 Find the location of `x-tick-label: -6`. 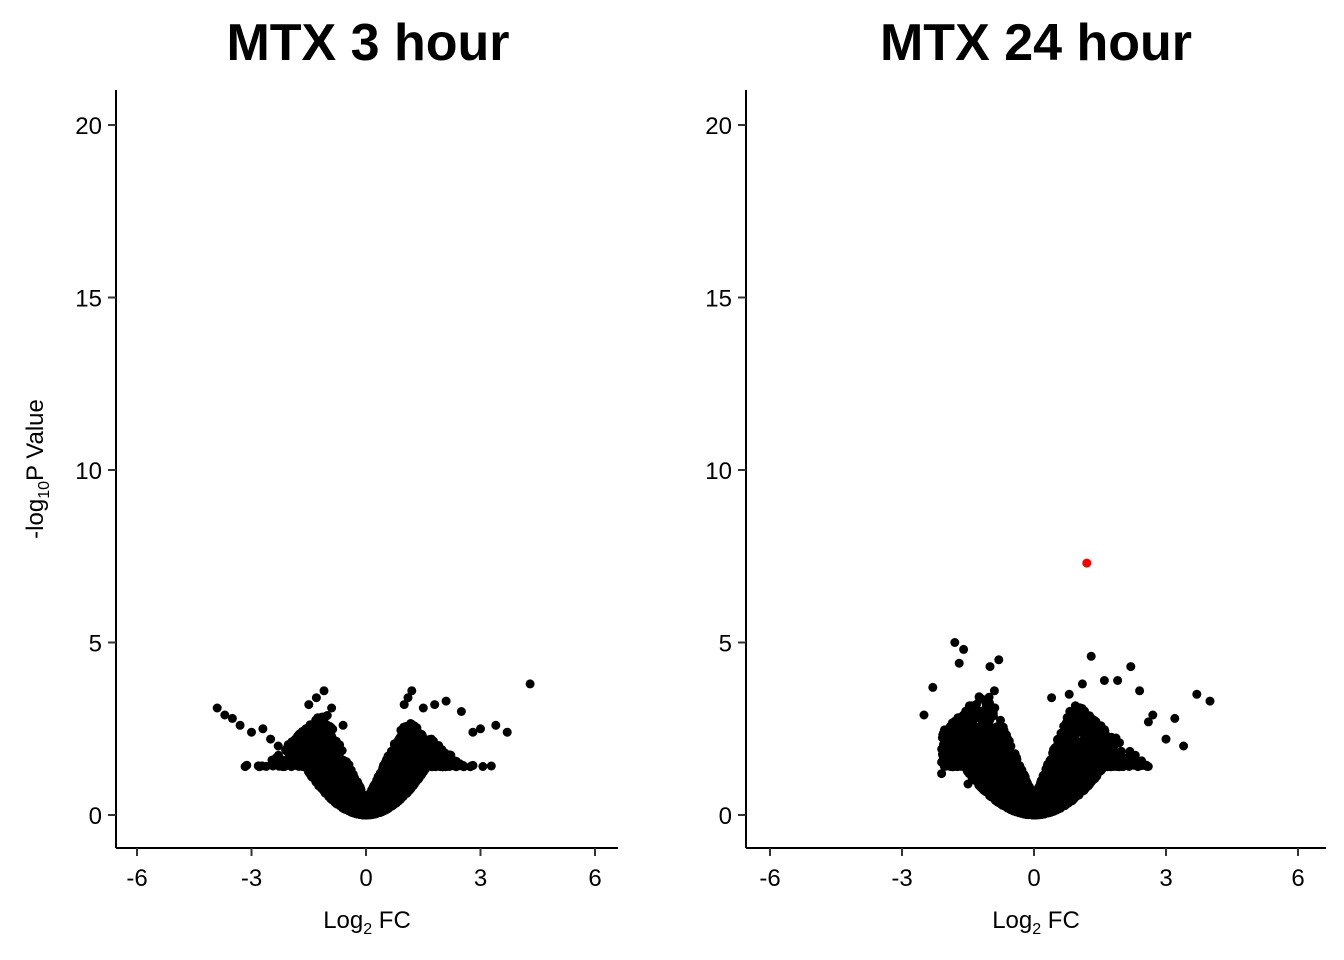

x-tick-label: -6 is located at coordinates (136, 878).